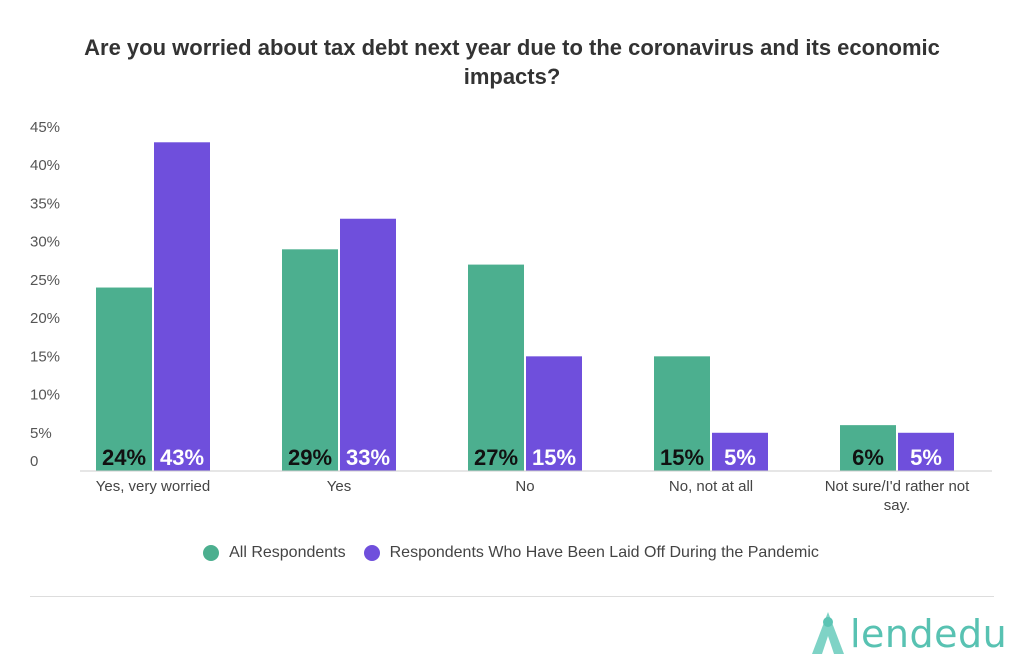 This screenshot has width=1024, height=671. I want to click on y-axis: 0 5% 10% 15% 20% 25% 30% 35% 40% 45%, so click(45, 294).